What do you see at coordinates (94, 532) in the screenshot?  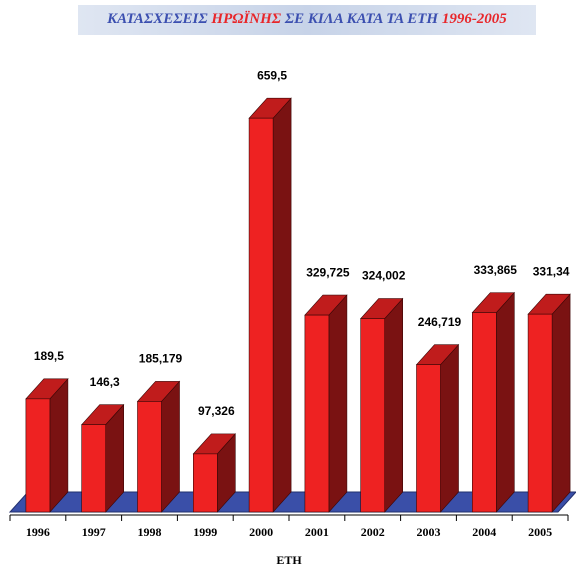 I see `x-tick-label: 1997` at bounding box center [94, 532].